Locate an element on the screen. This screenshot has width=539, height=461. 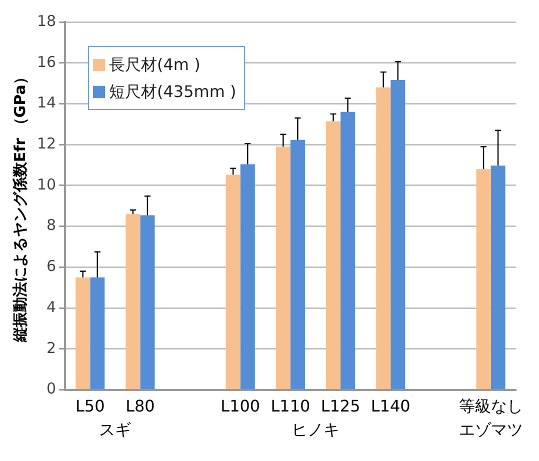
y-tick-label: 6 is located at coordinates (51, 266).